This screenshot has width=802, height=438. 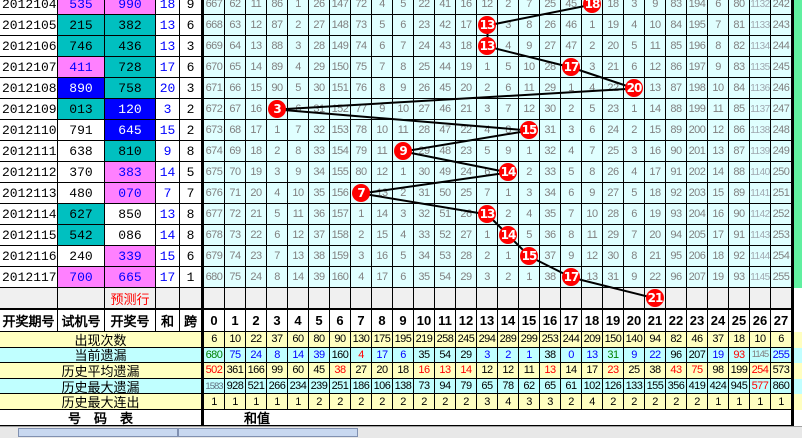 I want to click on header-column-22: 22, so click(x=676, y=320).